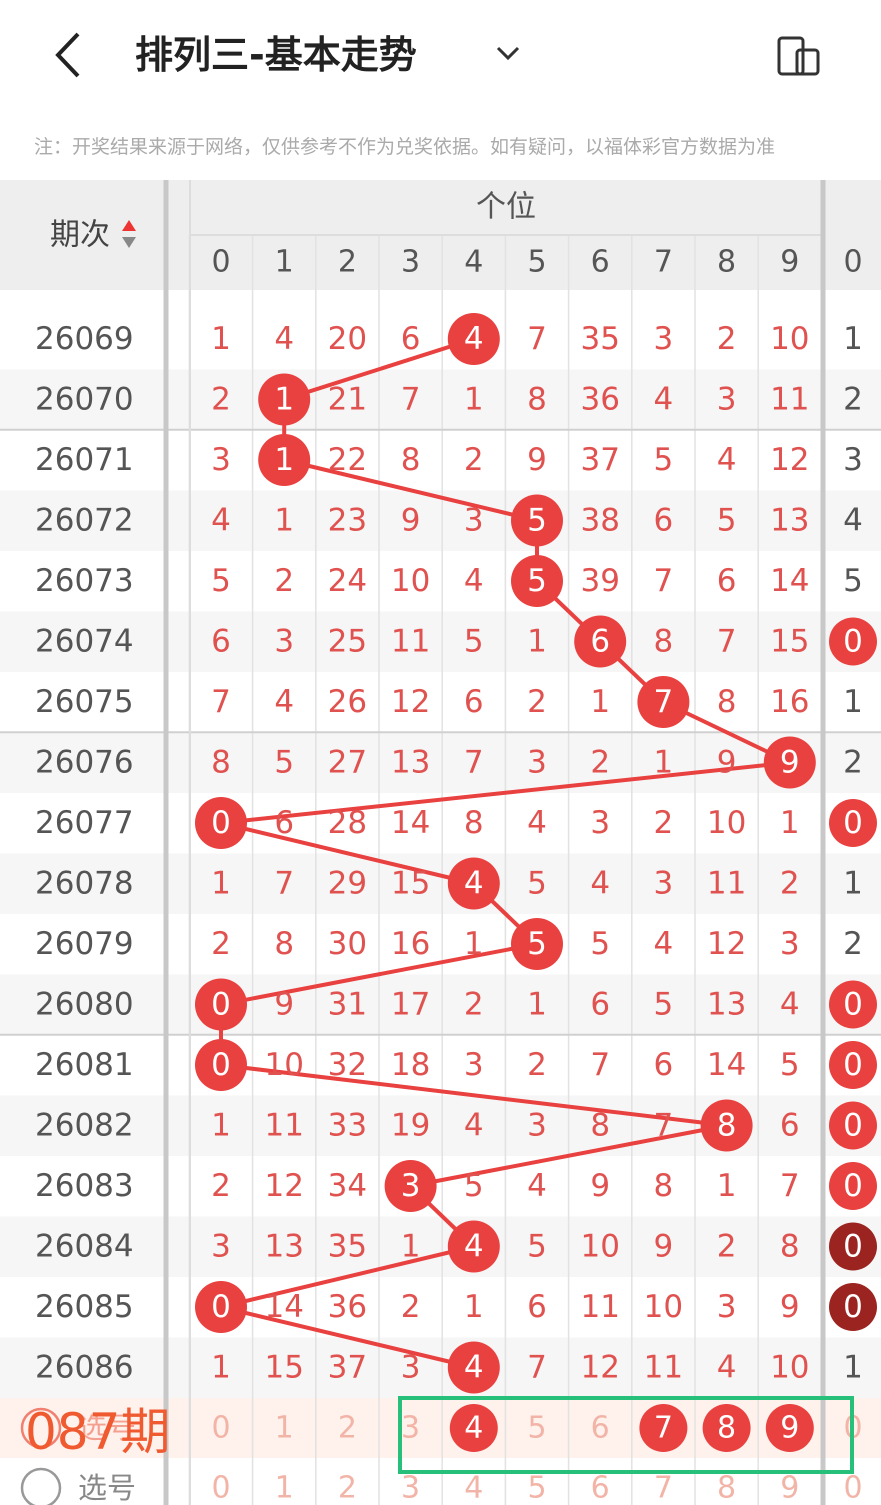 This screenshot has height=1505, width=881. I want to click on miss-count: 16, so click(410, 944).